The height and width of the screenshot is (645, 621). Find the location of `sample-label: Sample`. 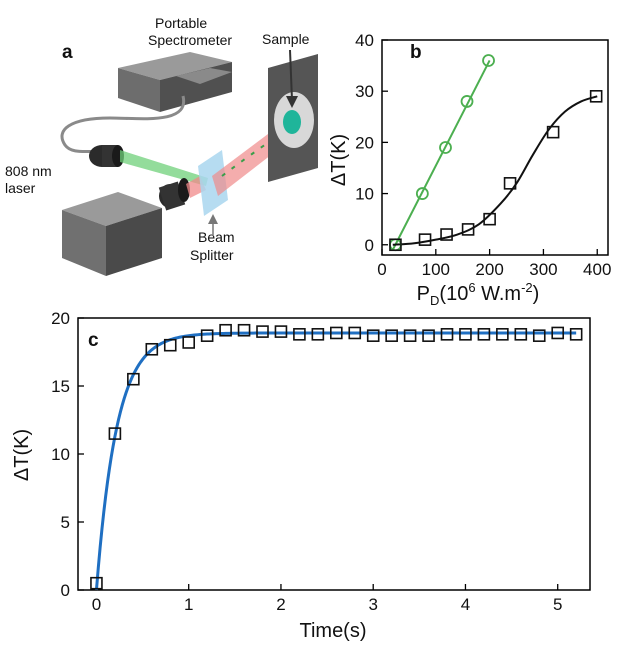

sample-label: Sample is located at coordinates (286, 39).